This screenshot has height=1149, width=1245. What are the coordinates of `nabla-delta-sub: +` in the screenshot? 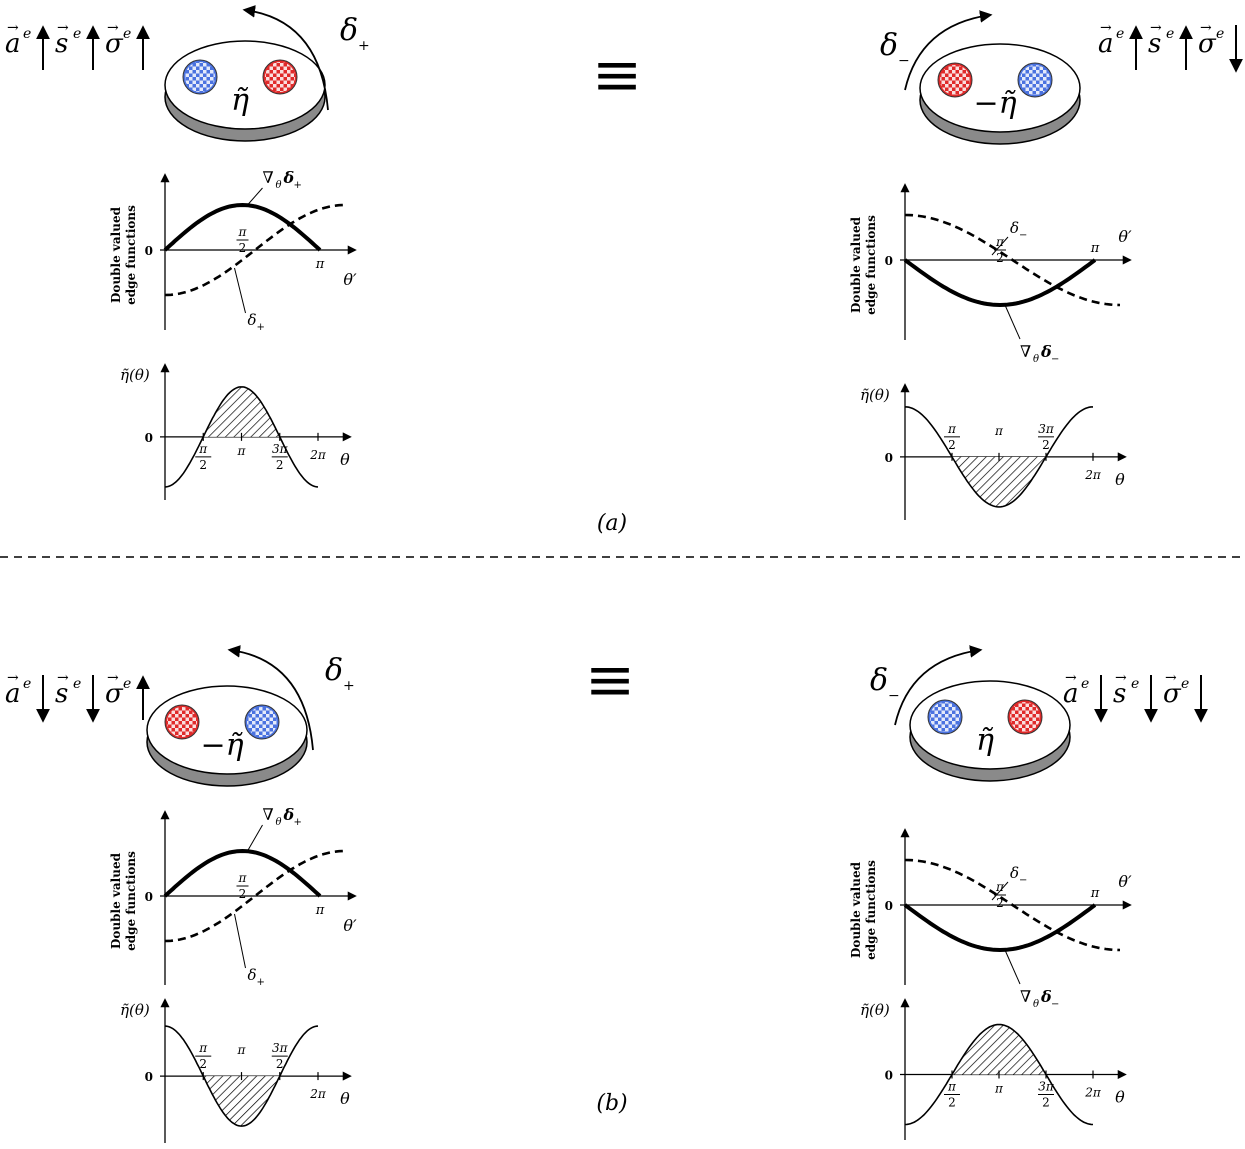 It's located at (298, 185).